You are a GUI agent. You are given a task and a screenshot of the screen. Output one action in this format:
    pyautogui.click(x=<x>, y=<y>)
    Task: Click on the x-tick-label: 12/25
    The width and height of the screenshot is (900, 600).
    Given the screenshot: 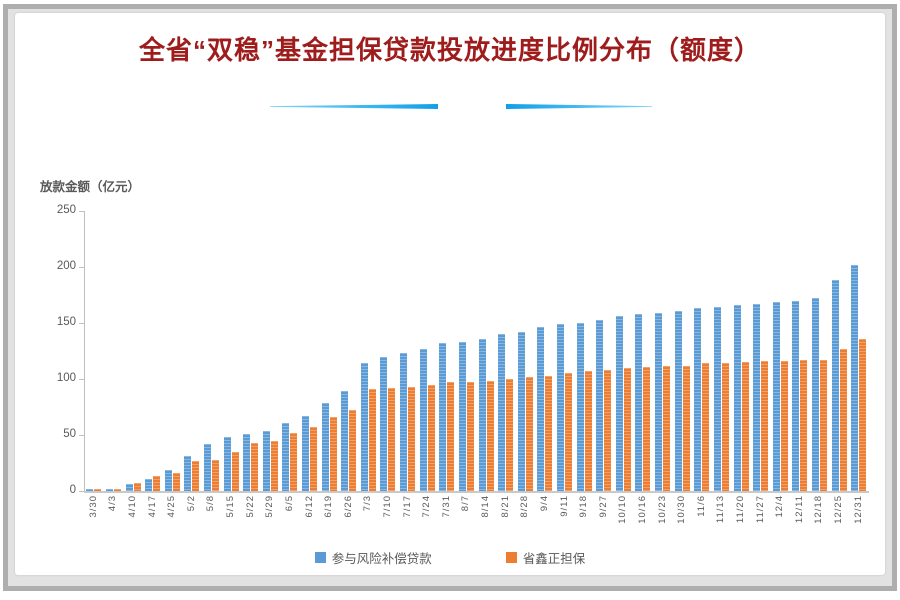 What is the action you would take?
    pyautogui.click(x=839, y=509)
    